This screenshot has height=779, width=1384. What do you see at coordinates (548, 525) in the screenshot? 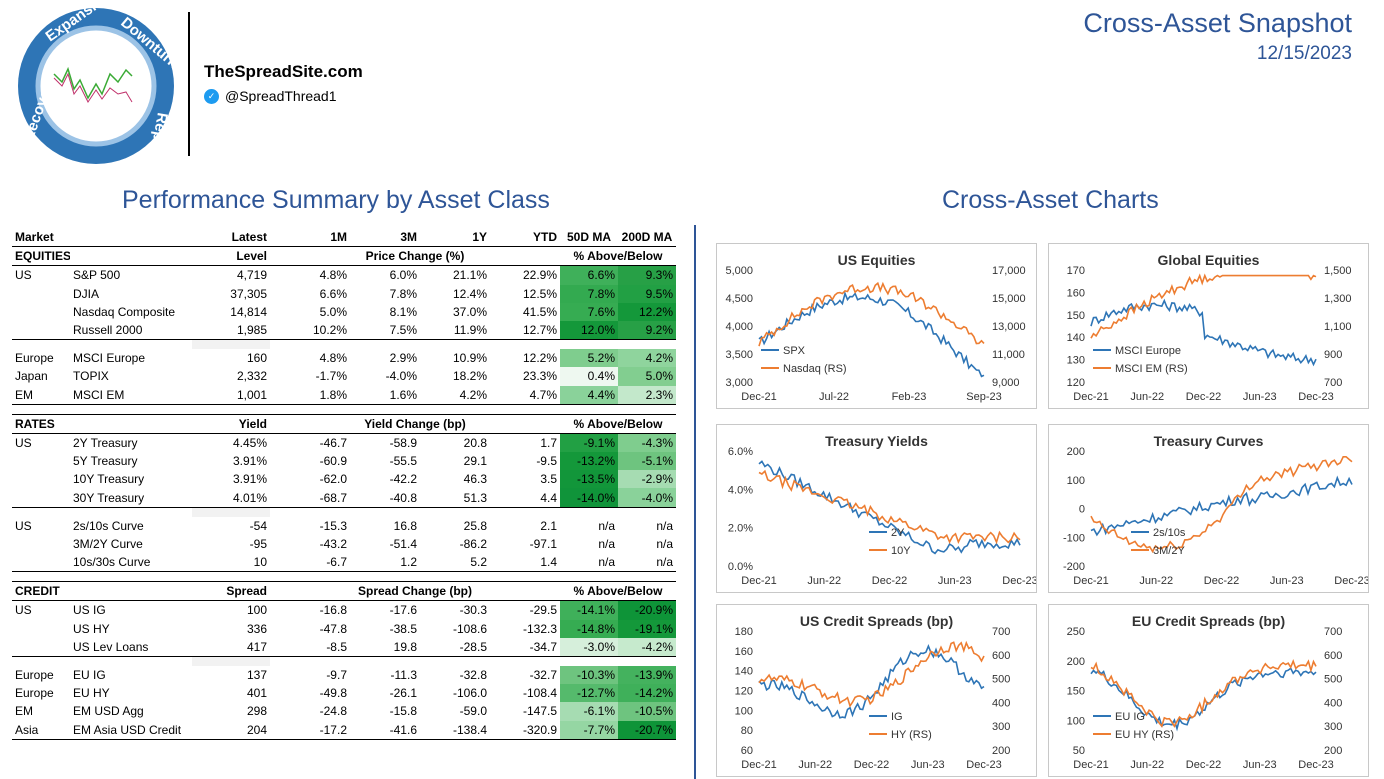
I see `change-ytd-cell: 2.1` at bounding box center [548, 525].